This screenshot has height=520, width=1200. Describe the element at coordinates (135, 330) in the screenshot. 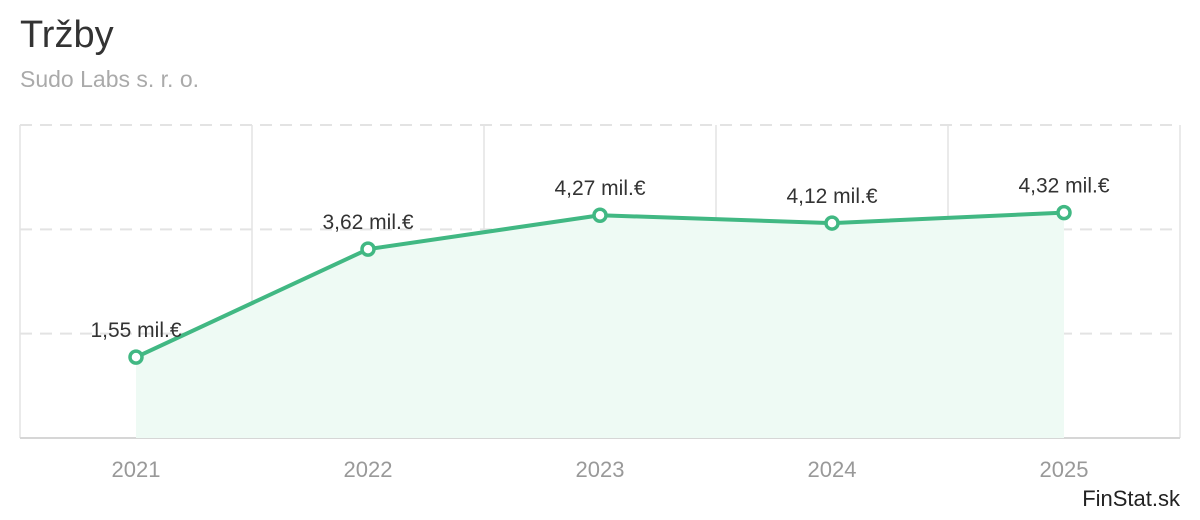

I see `data-label: 1,55 mil.€` at that location.